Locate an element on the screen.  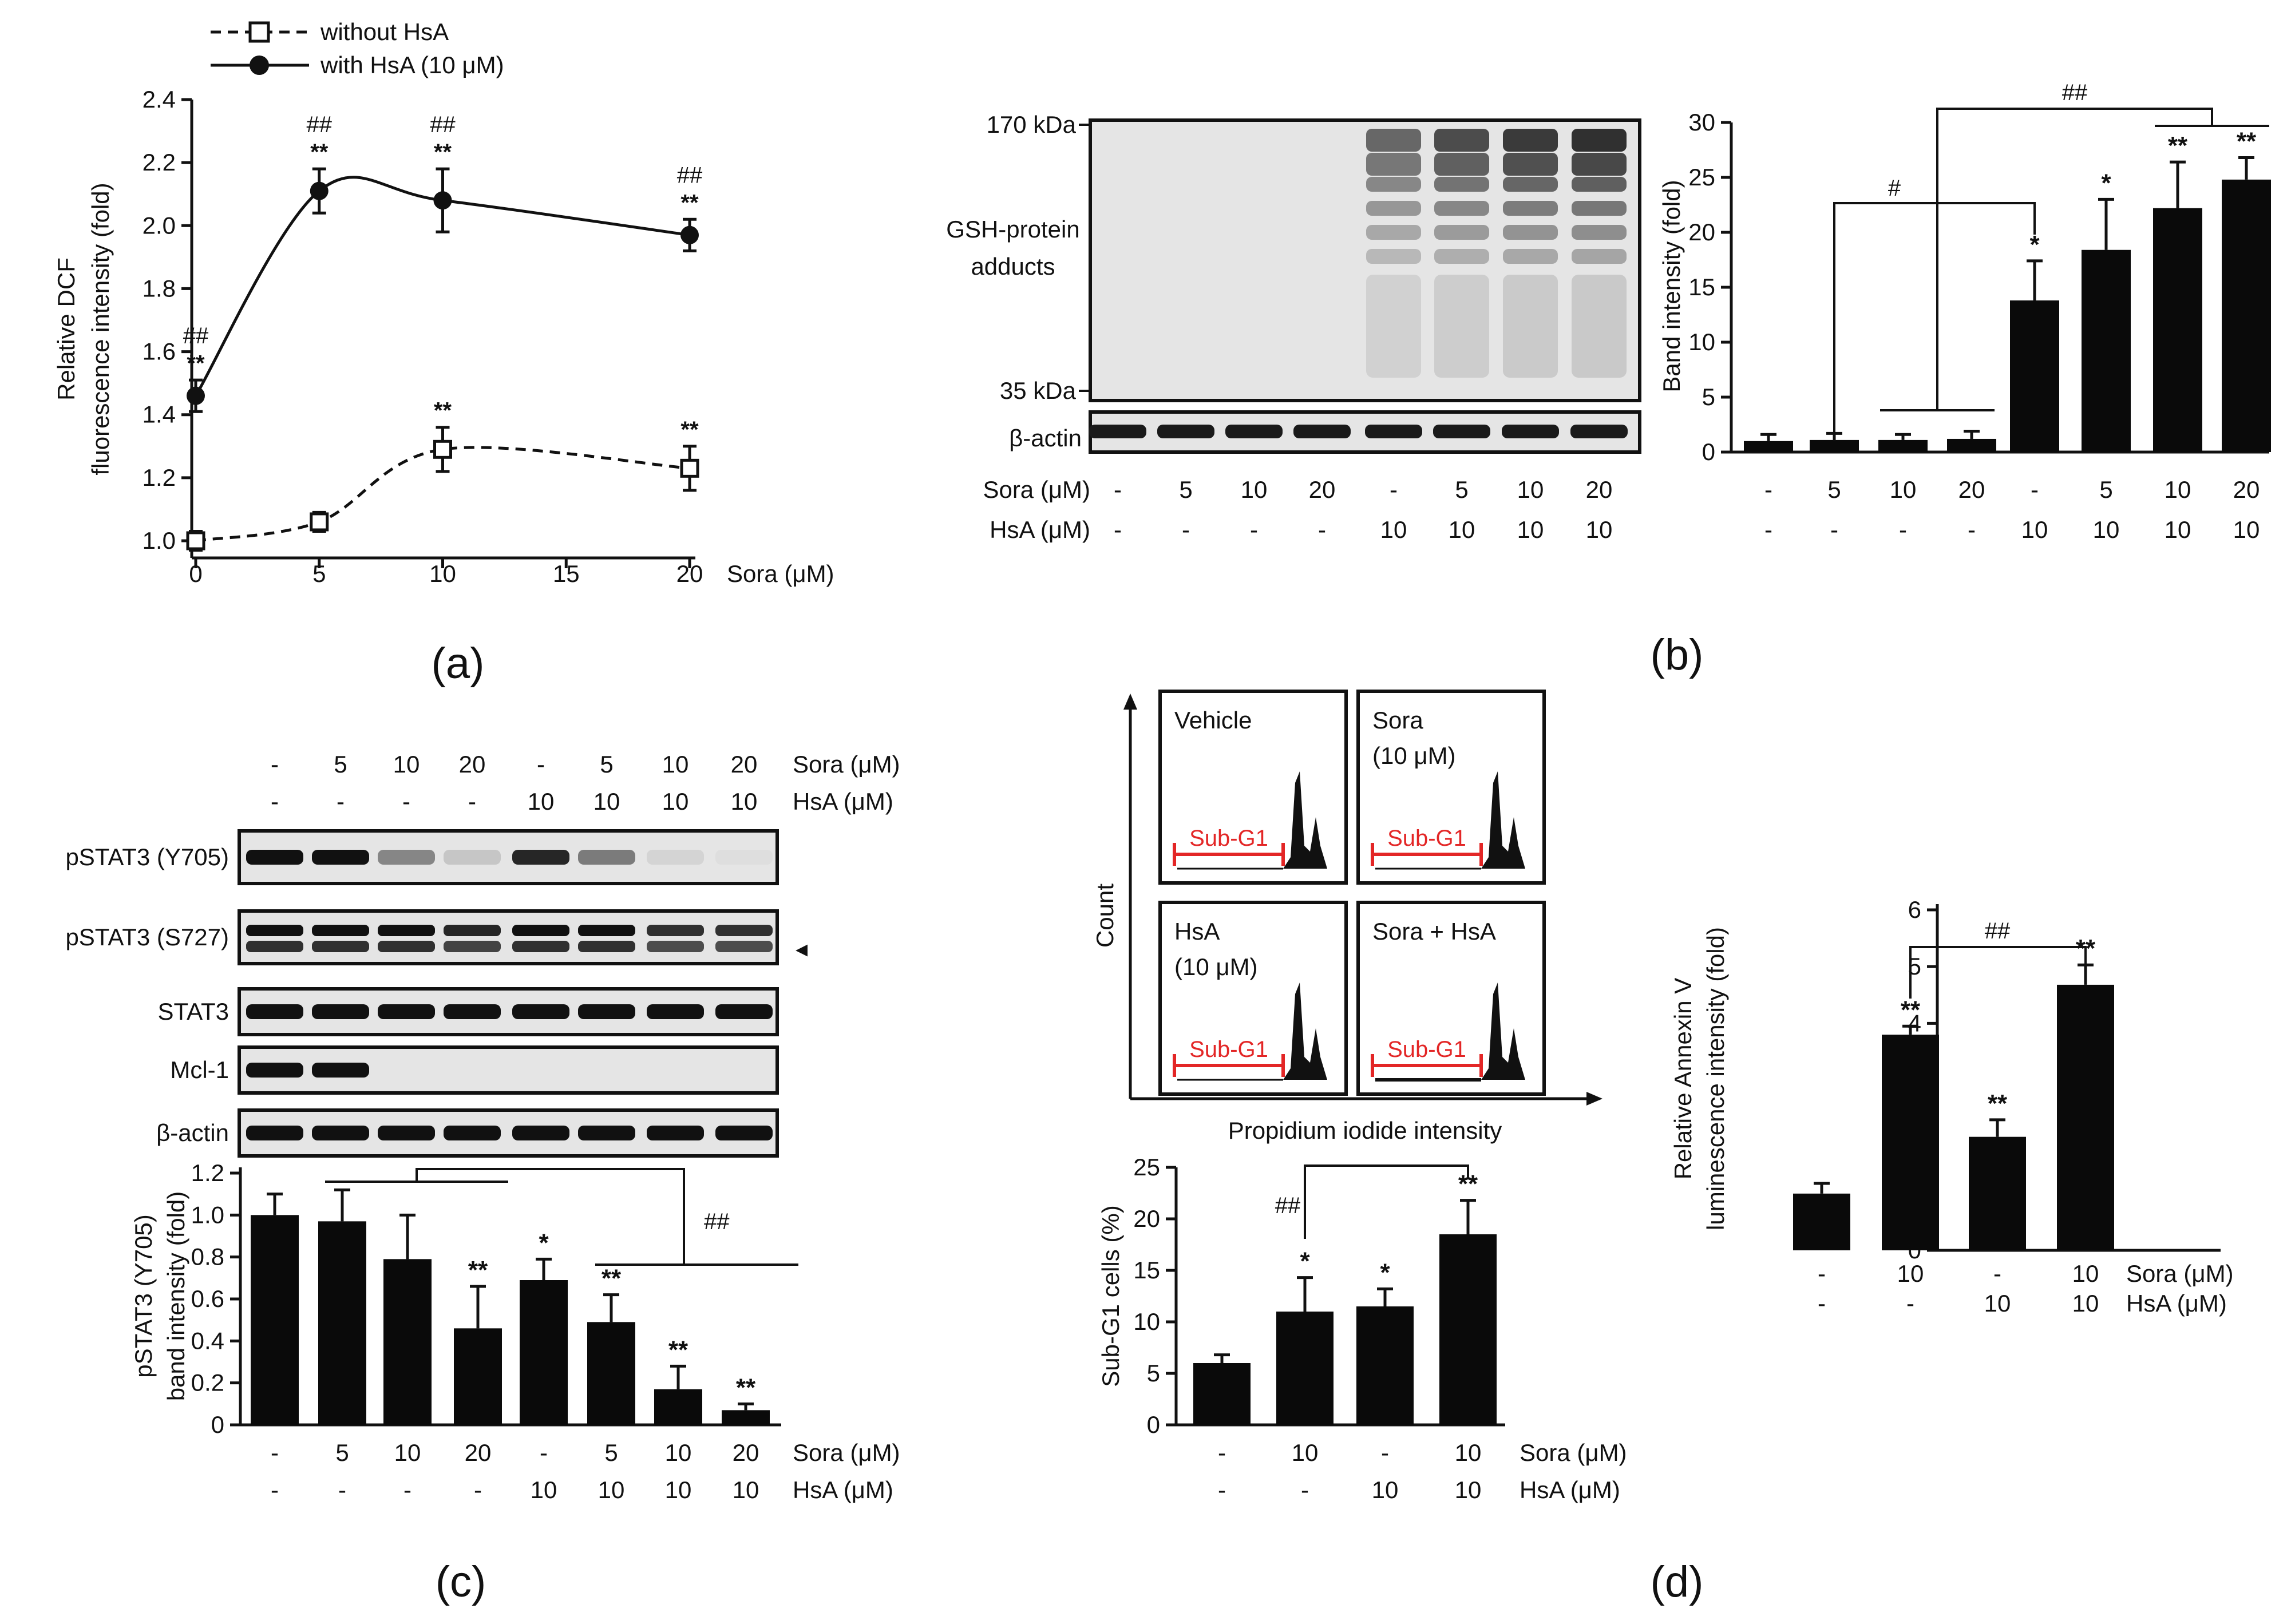
sora-label-b-blot: Sora (μM) is located at coordinates (1036, 489).